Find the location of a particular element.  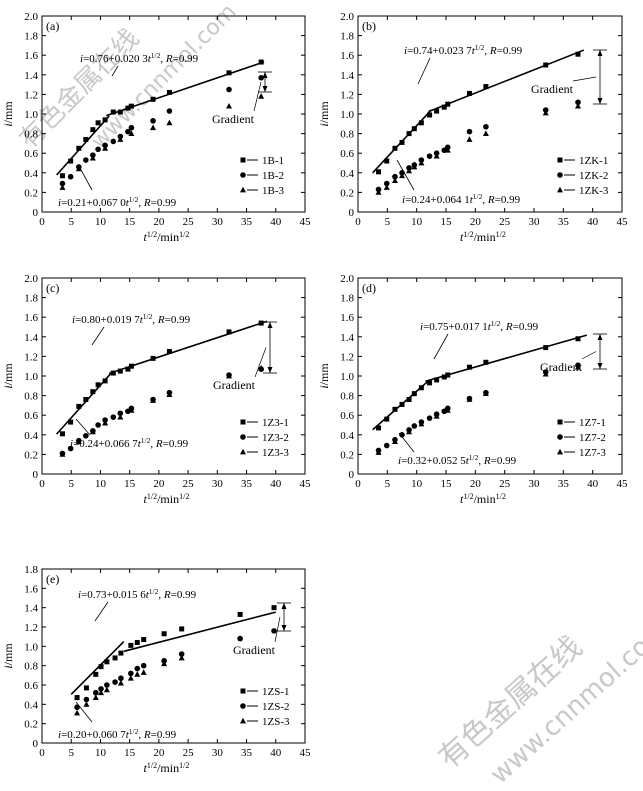

x-tick-label: 40 is located at coordinates (276, 753).